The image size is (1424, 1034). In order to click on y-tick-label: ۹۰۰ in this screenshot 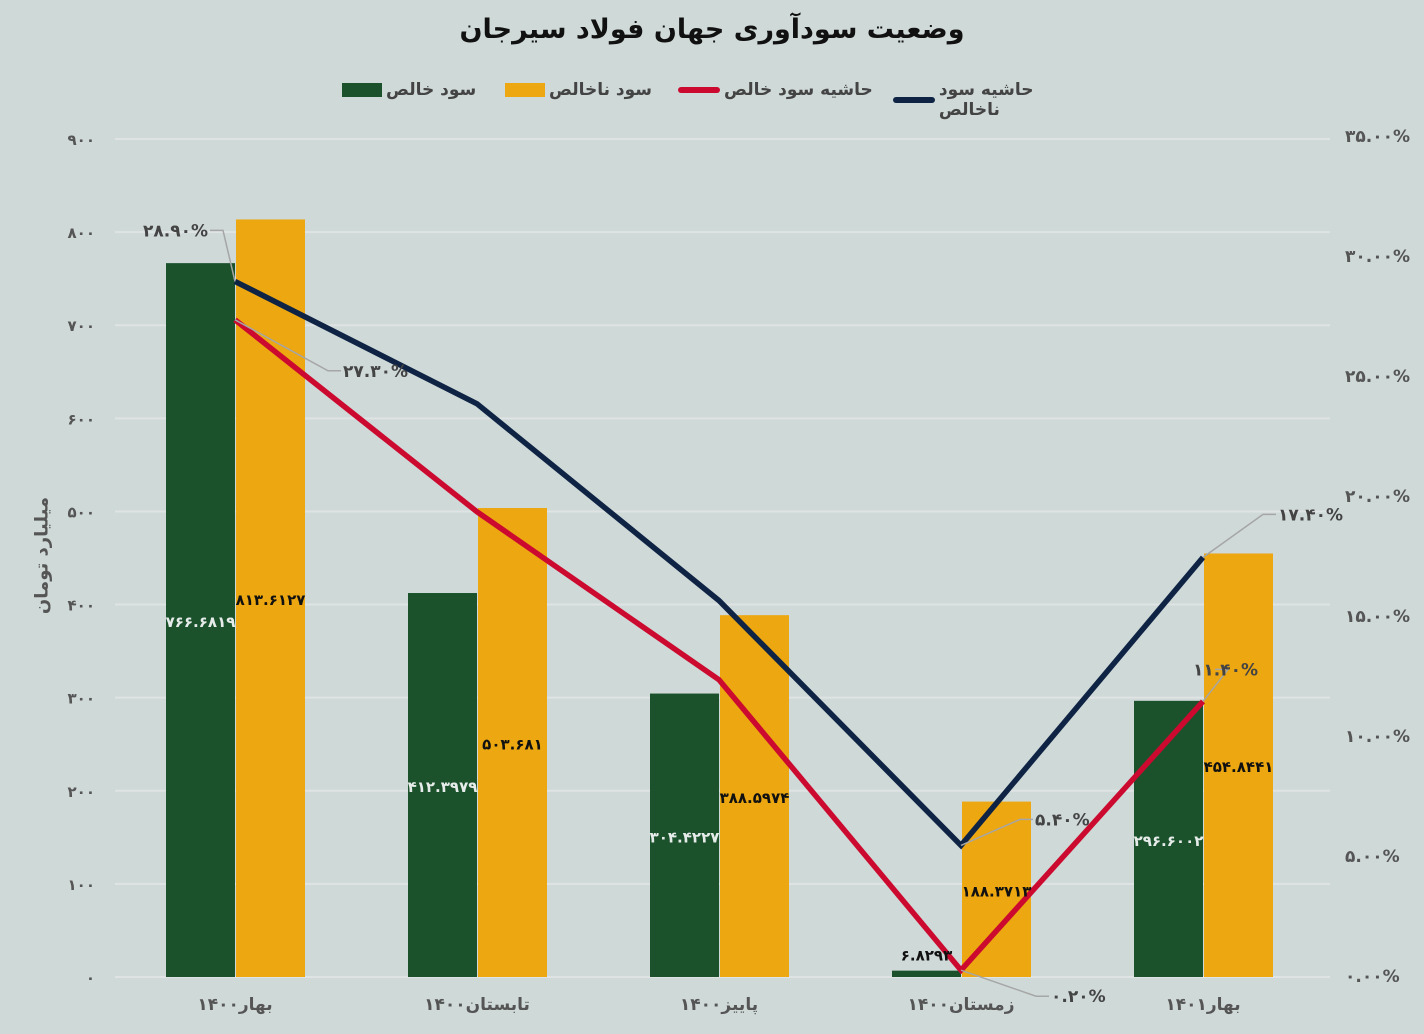, I will do `click(81, 140)`.